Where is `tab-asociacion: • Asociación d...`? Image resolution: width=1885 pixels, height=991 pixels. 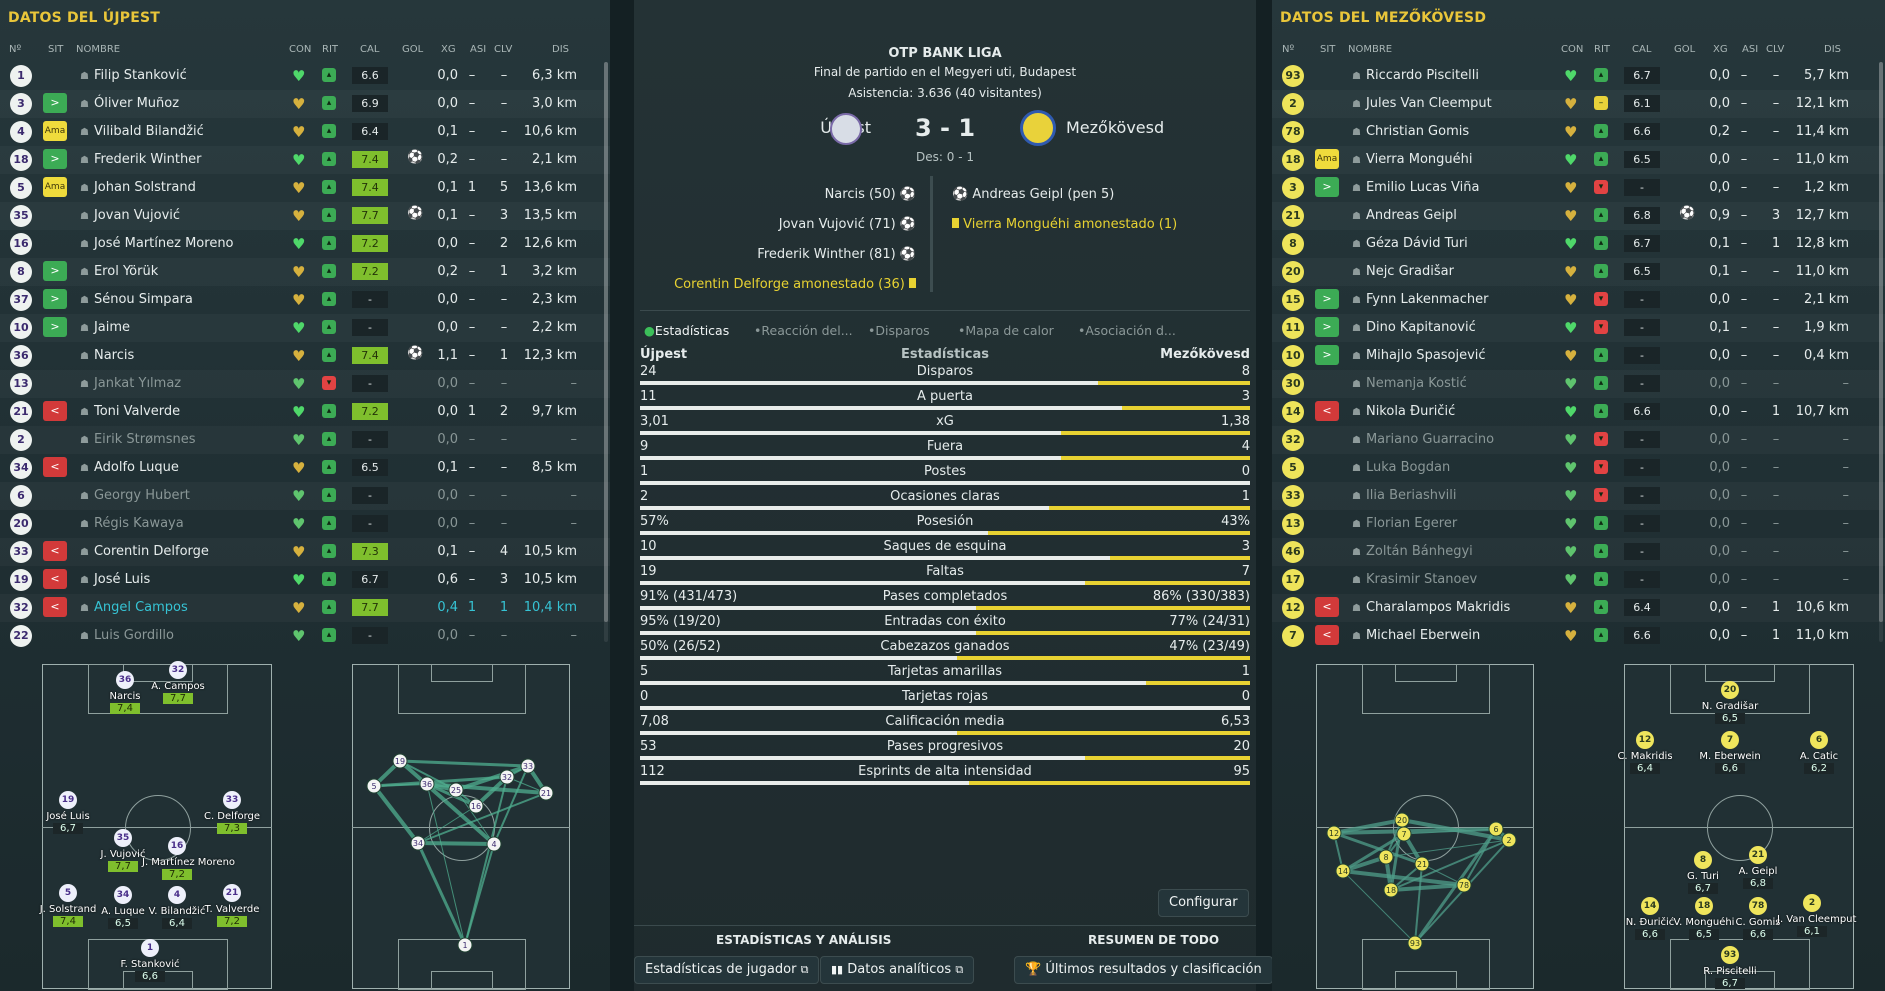 tab-asociacion: • Asociación d... is located at coordinates (1127, 330).